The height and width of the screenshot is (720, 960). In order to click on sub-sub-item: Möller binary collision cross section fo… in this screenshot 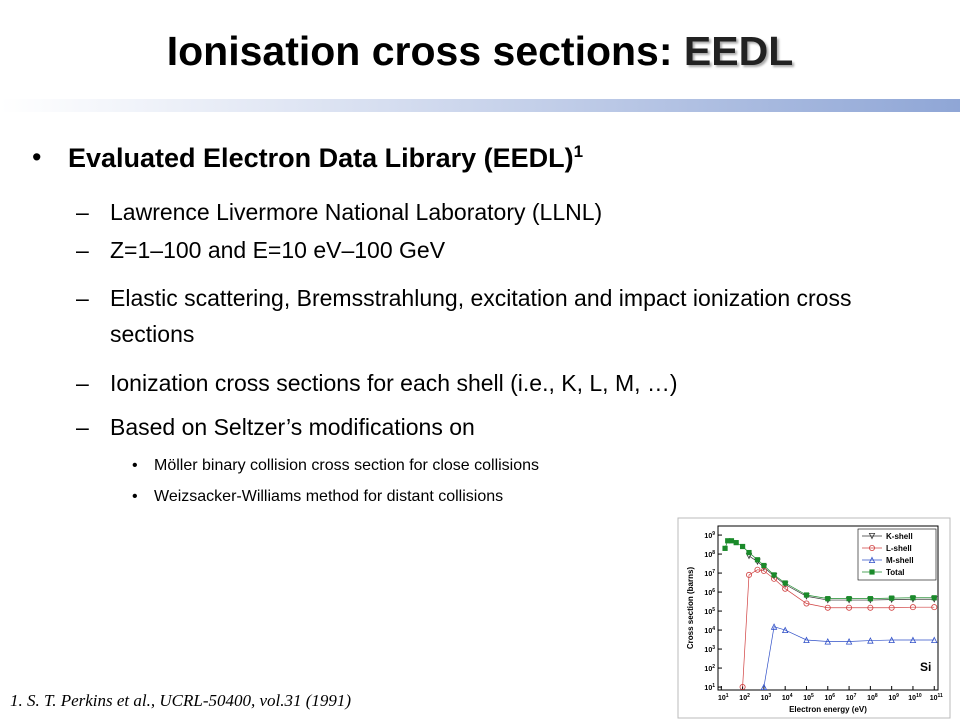, I will do `click(333, 466)`.